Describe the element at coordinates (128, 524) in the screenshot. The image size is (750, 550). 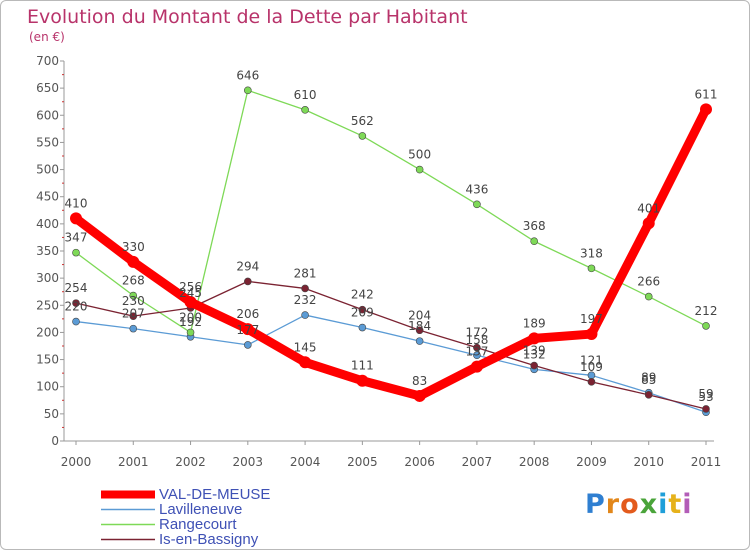
I see `legend-swatch-rangecourt` at that location.